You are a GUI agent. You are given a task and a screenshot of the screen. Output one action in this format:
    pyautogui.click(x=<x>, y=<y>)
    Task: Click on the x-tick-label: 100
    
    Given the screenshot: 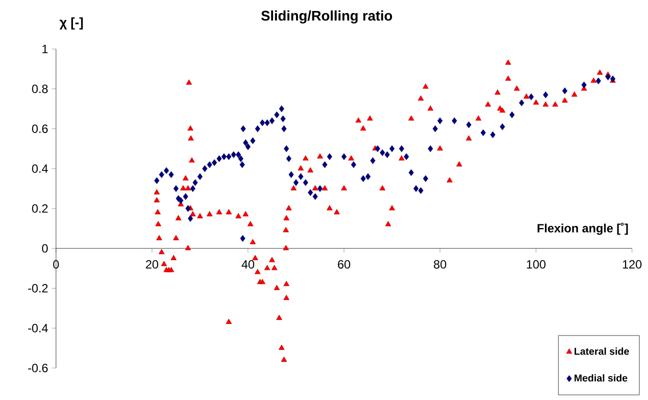 What is the action you would take?
    pyautogui.click(x=536, y=264)
    